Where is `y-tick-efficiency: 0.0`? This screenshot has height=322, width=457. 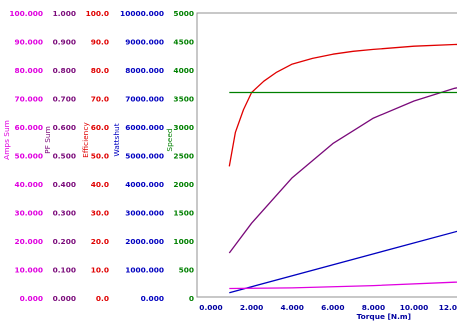
y-tick-efficiency: 0.0 is located at coordinates (102, 298).